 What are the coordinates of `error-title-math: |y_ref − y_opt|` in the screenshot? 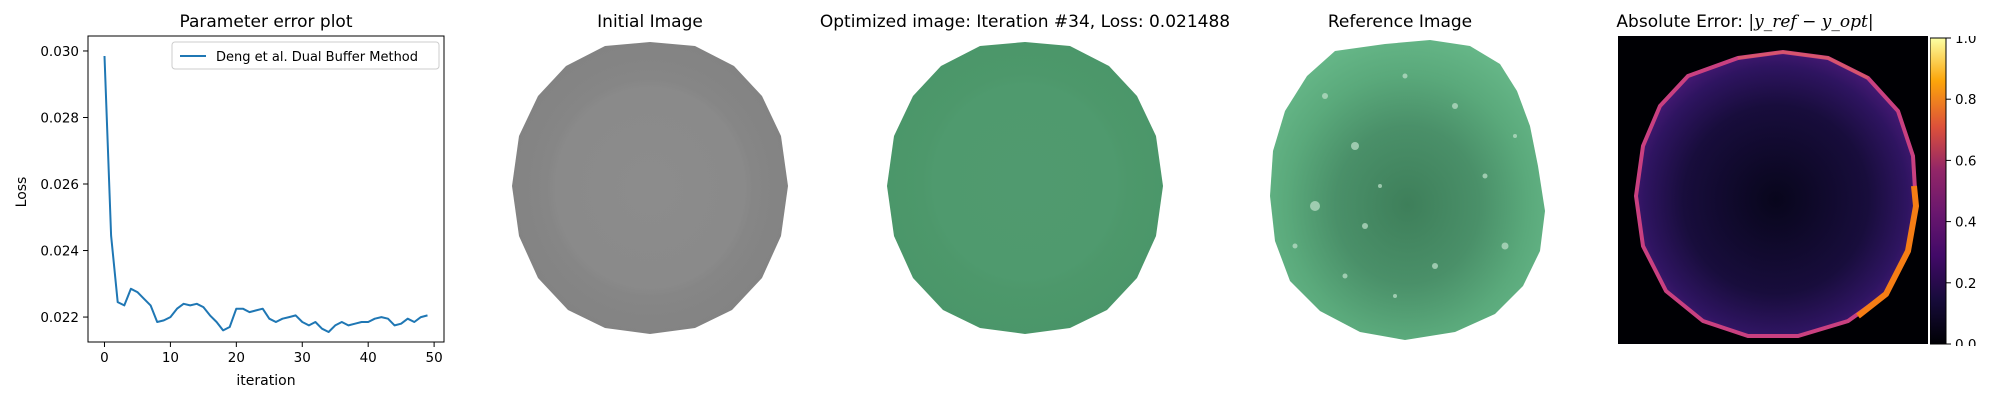 It's located at (1811, 22).